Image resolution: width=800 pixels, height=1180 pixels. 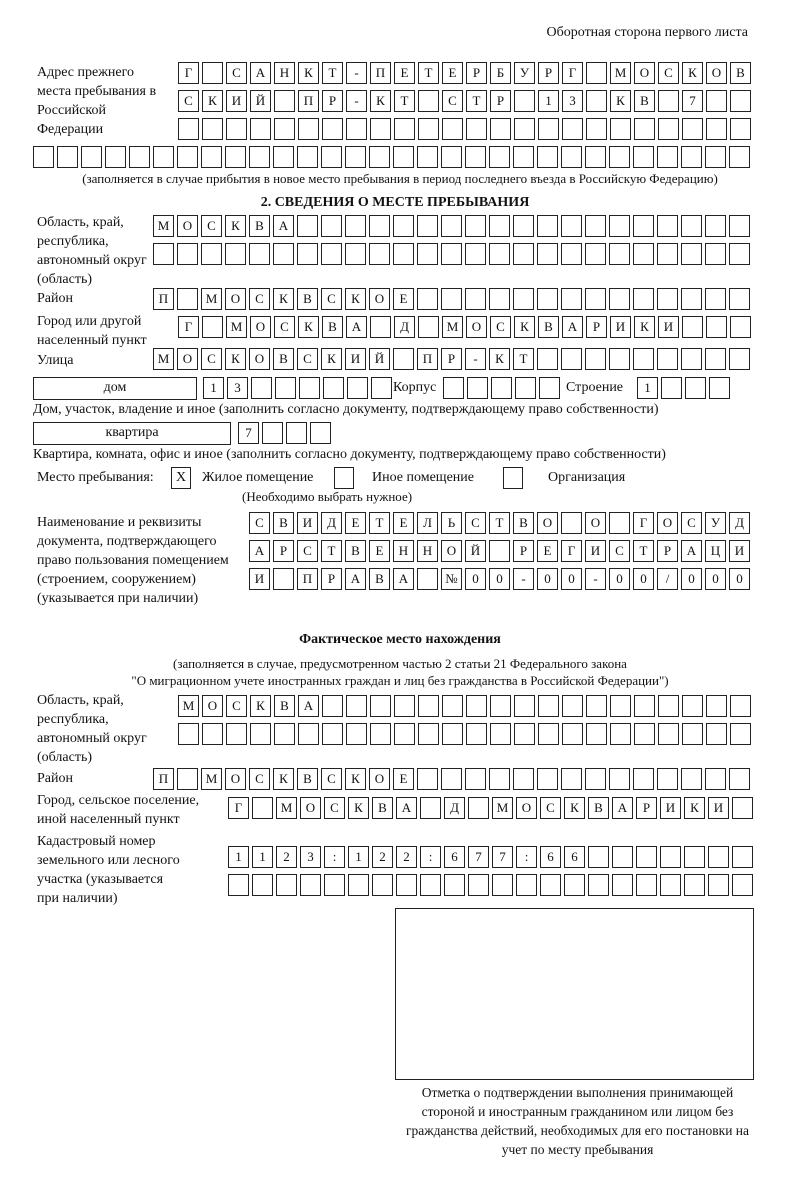 I want to click on letter-cell: В, so click(x=379, y=579).